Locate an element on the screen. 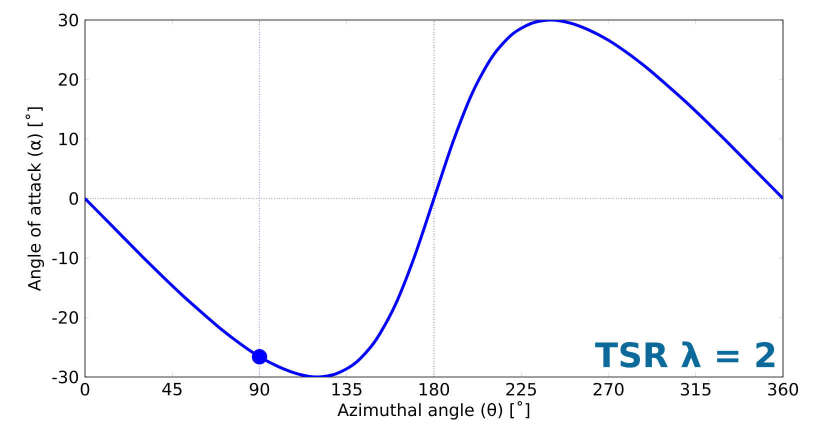  y-tick-label: -10 is located at coordinates (65, 258).